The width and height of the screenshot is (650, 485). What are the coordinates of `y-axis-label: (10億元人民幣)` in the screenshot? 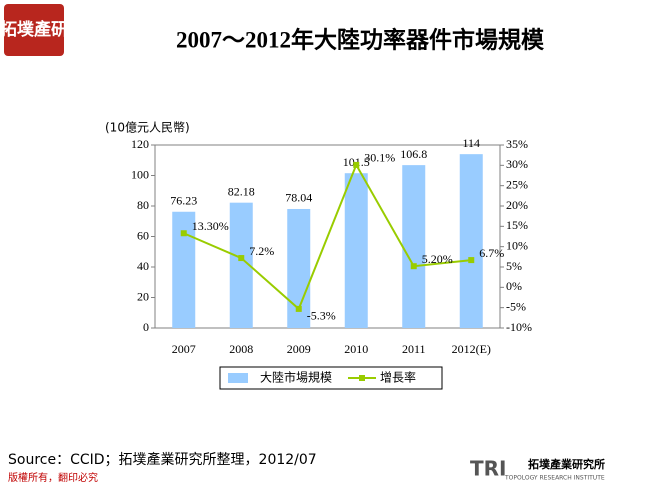 It's located at (147, 128).